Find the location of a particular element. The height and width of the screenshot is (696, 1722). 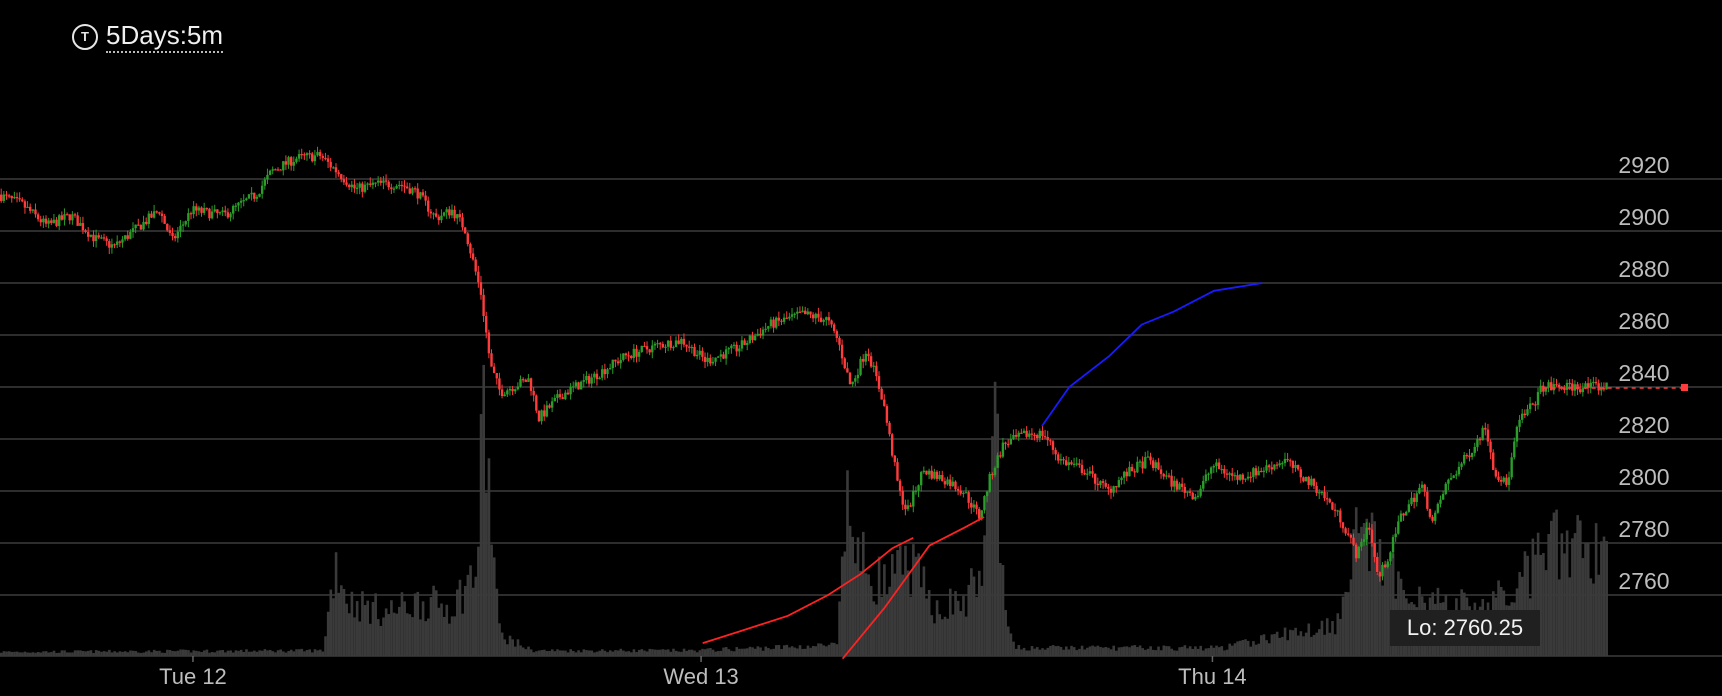

low-price-label: Lo: 2760.25 is located at coordinates (1465, 628).